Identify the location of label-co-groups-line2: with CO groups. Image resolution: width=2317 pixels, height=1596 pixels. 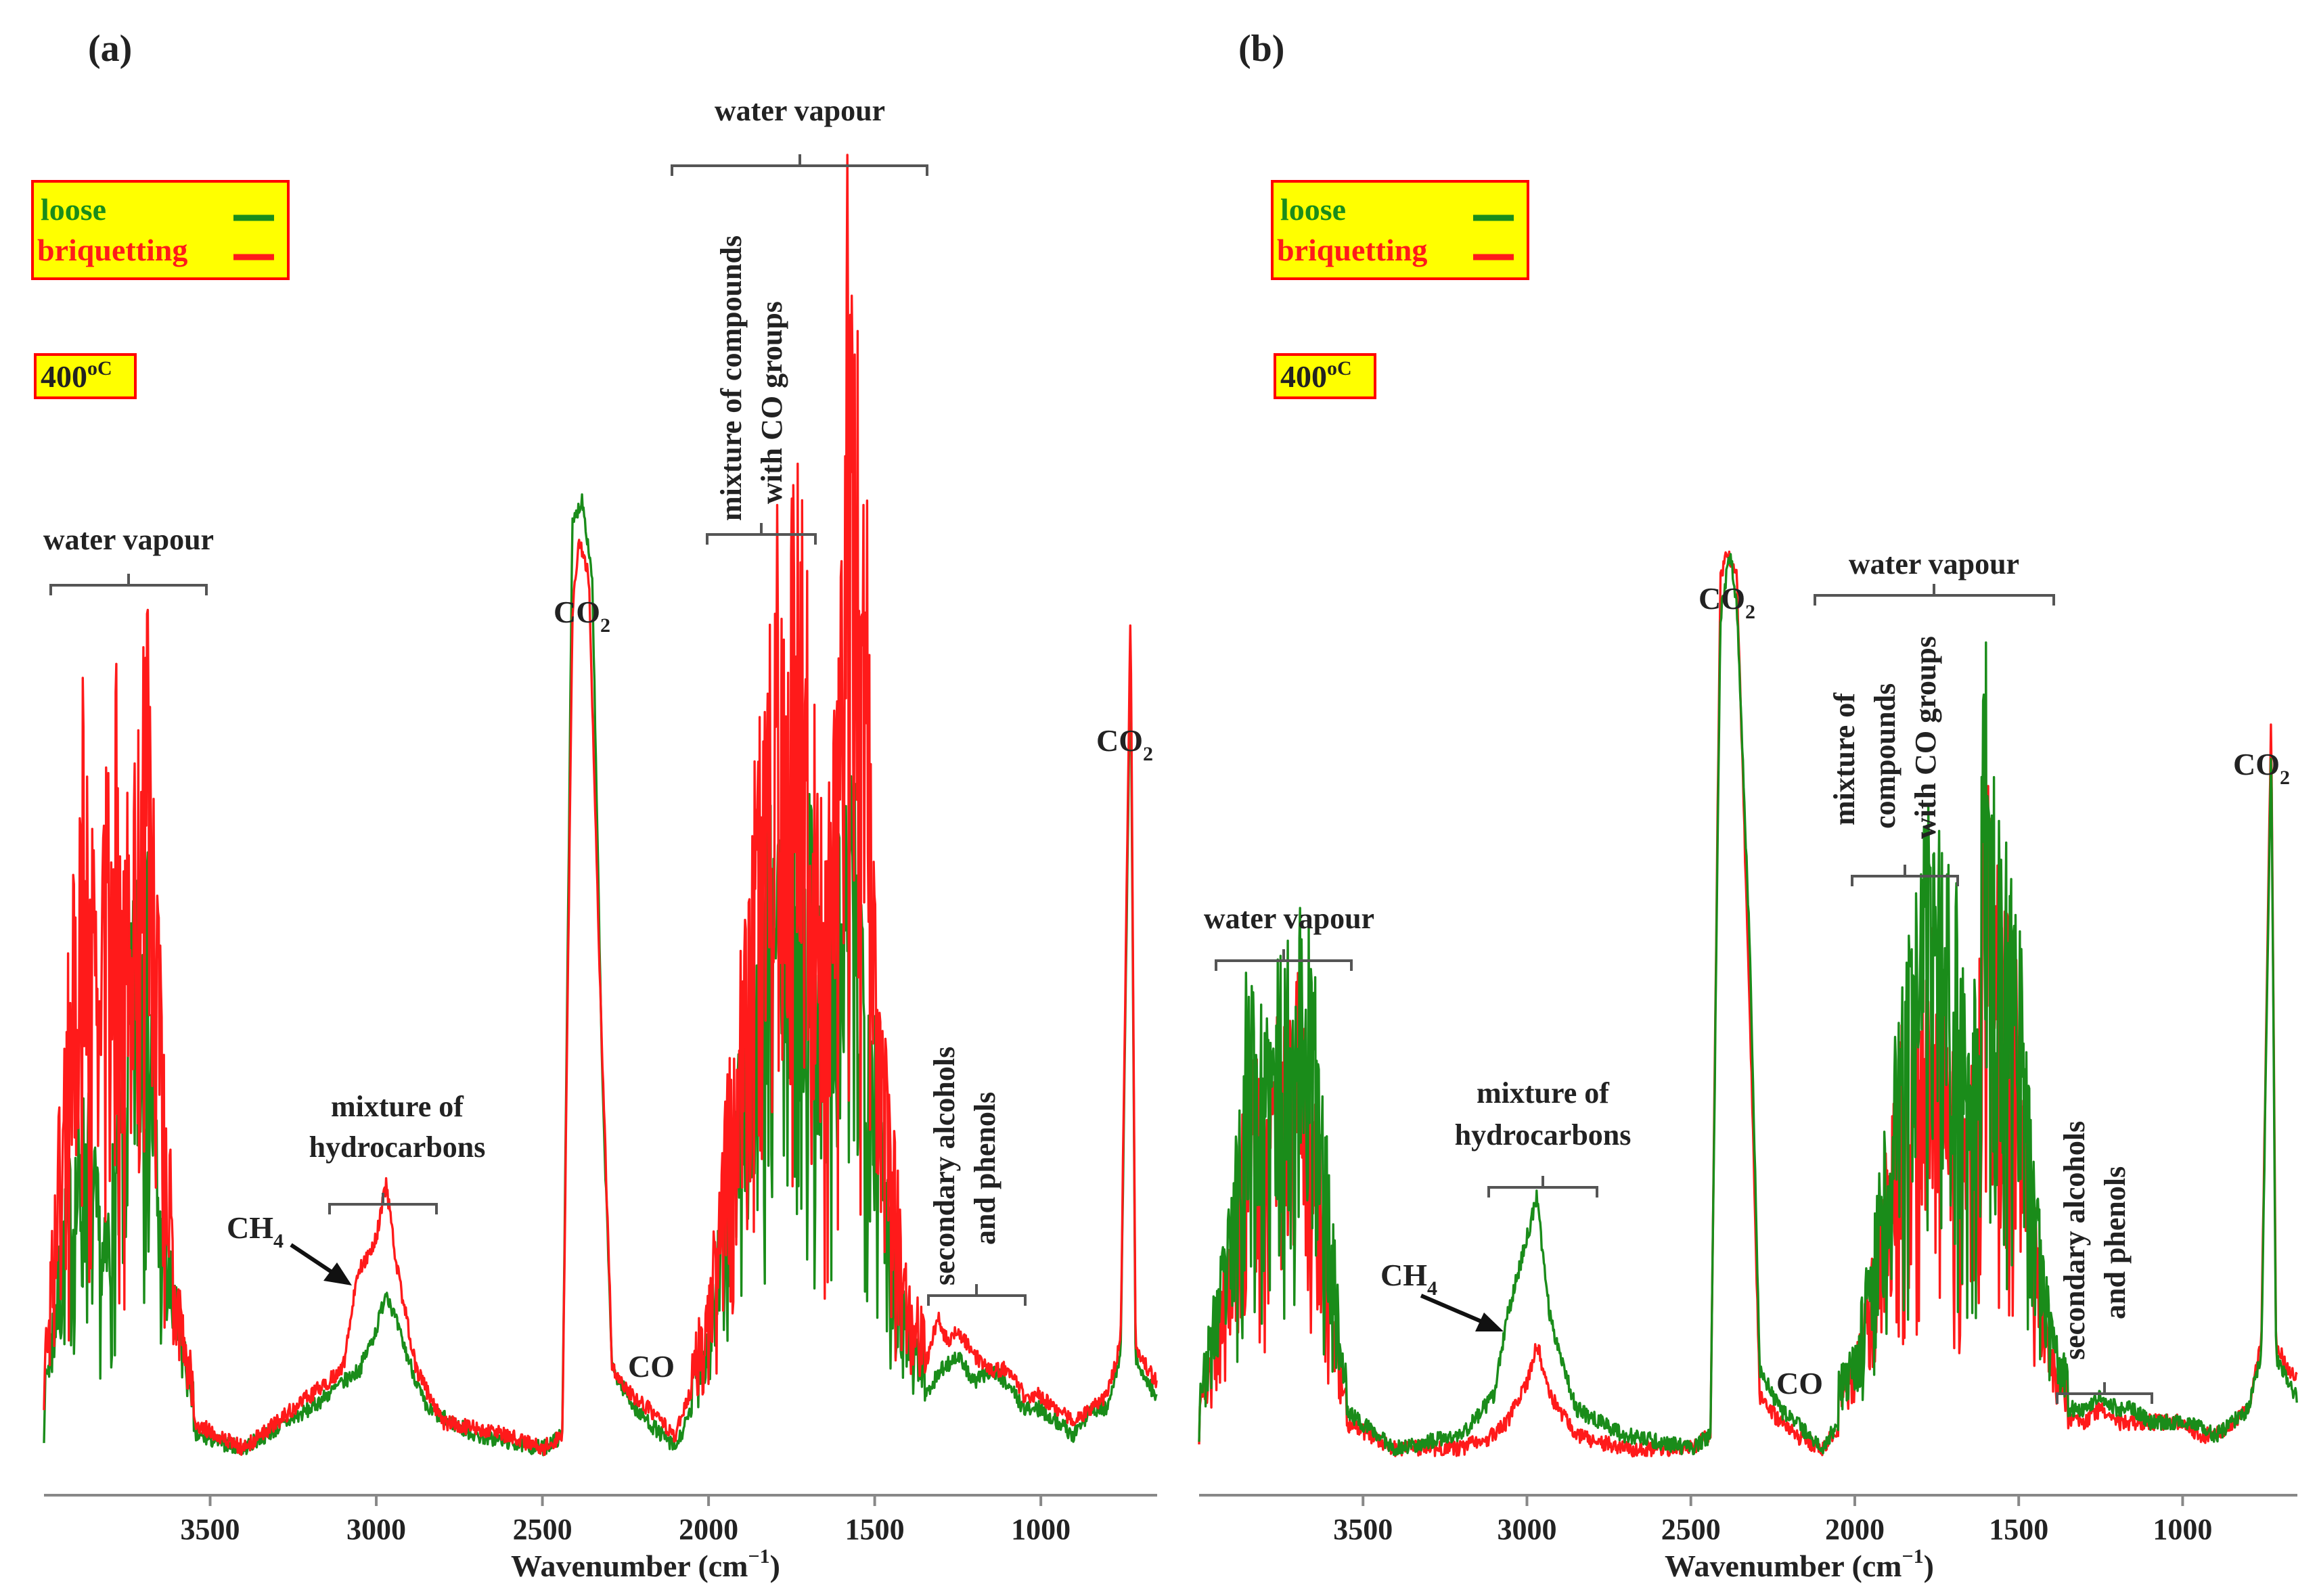
(771, 402).